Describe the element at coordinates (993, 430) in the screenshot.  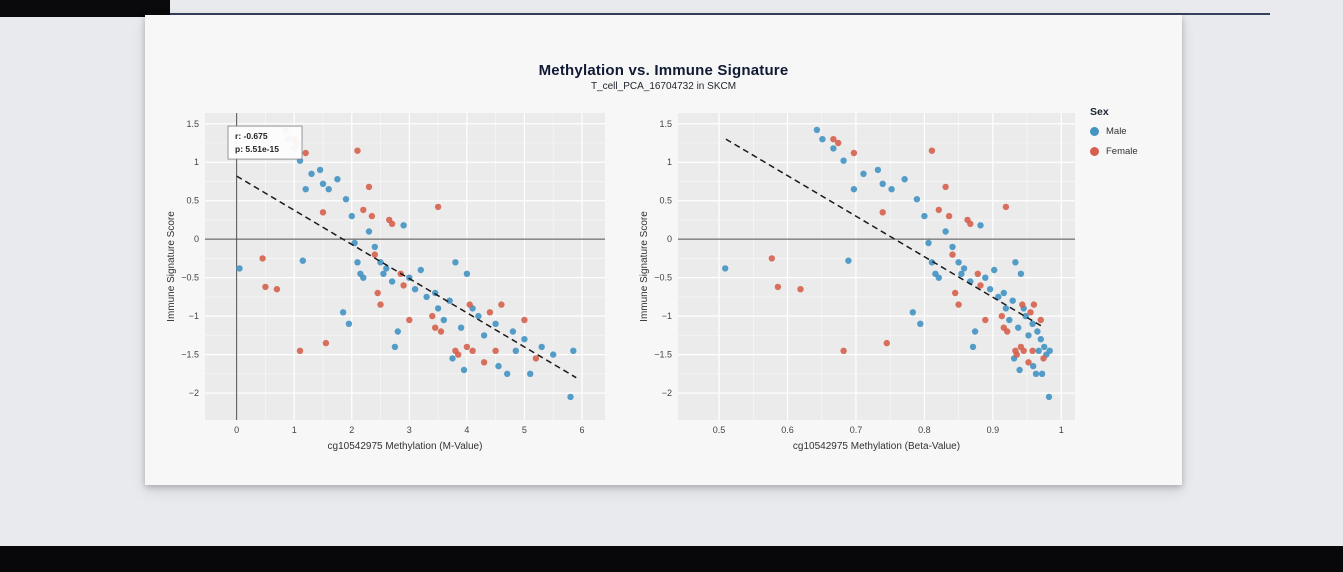
I see `x-tick-label: 0.9` at that location.